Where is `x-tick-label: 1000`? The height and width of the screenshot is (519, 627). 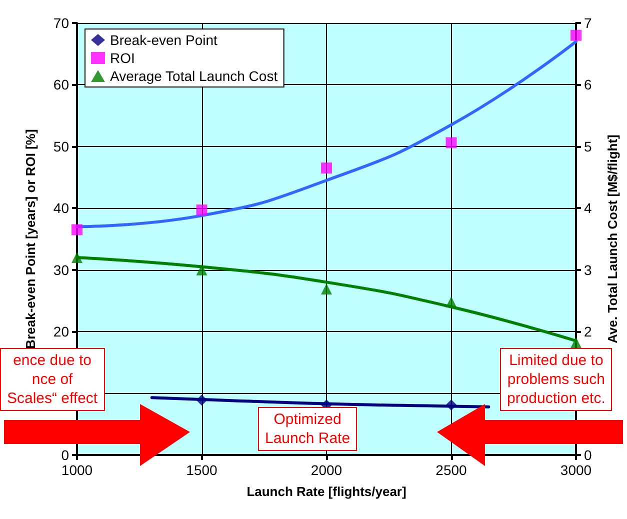 x-tick-label: 1000 is located at coordinates (77, 470).